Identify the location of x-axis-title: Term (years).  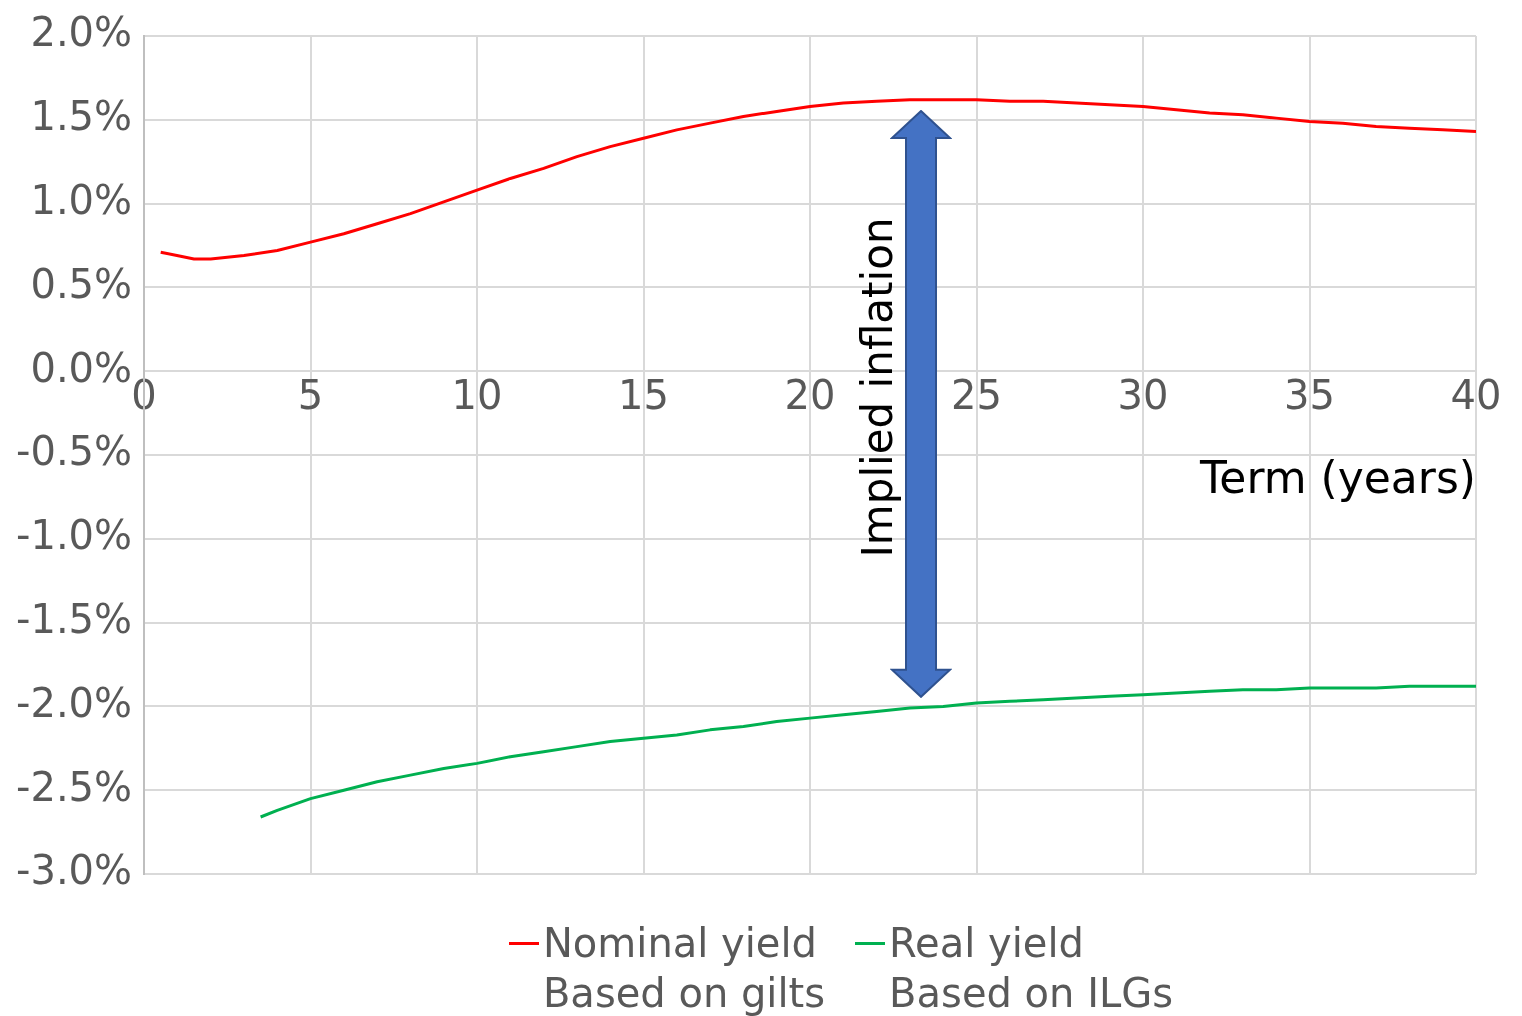
(1337, 478).